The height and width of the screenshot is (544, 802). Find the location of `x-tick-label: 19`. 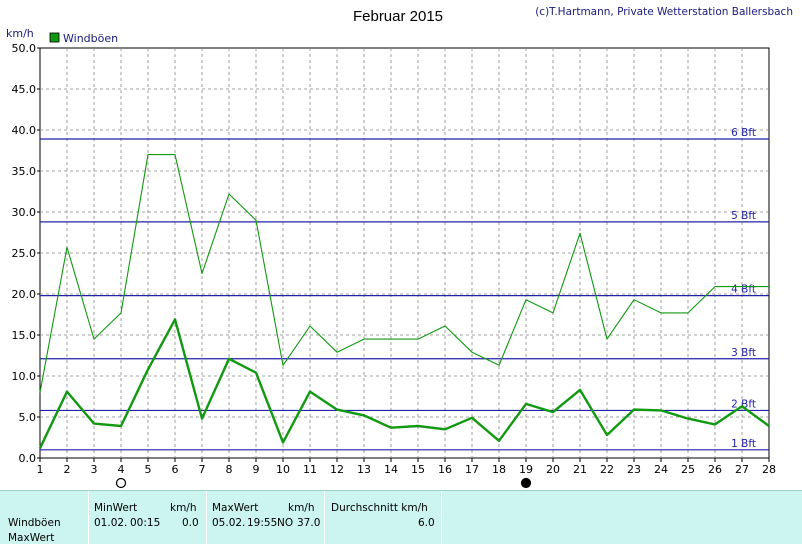

x-tick-label: 19 is located at coordinates (526, 469).